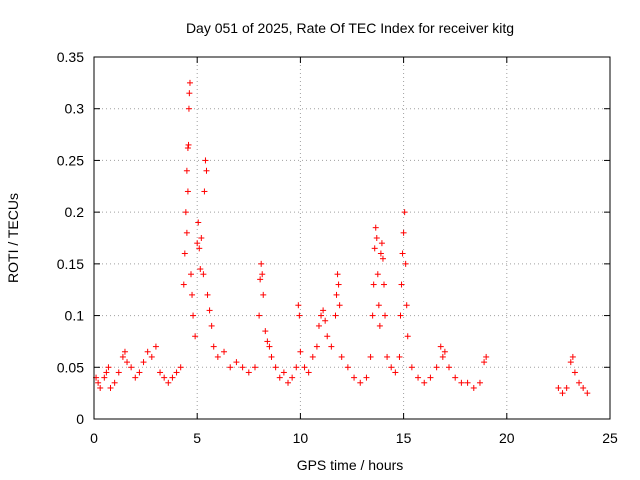  Describe the element at coordinates (75, 109) in the screenshot. I see `y-tick-label: 0.3` at that location.